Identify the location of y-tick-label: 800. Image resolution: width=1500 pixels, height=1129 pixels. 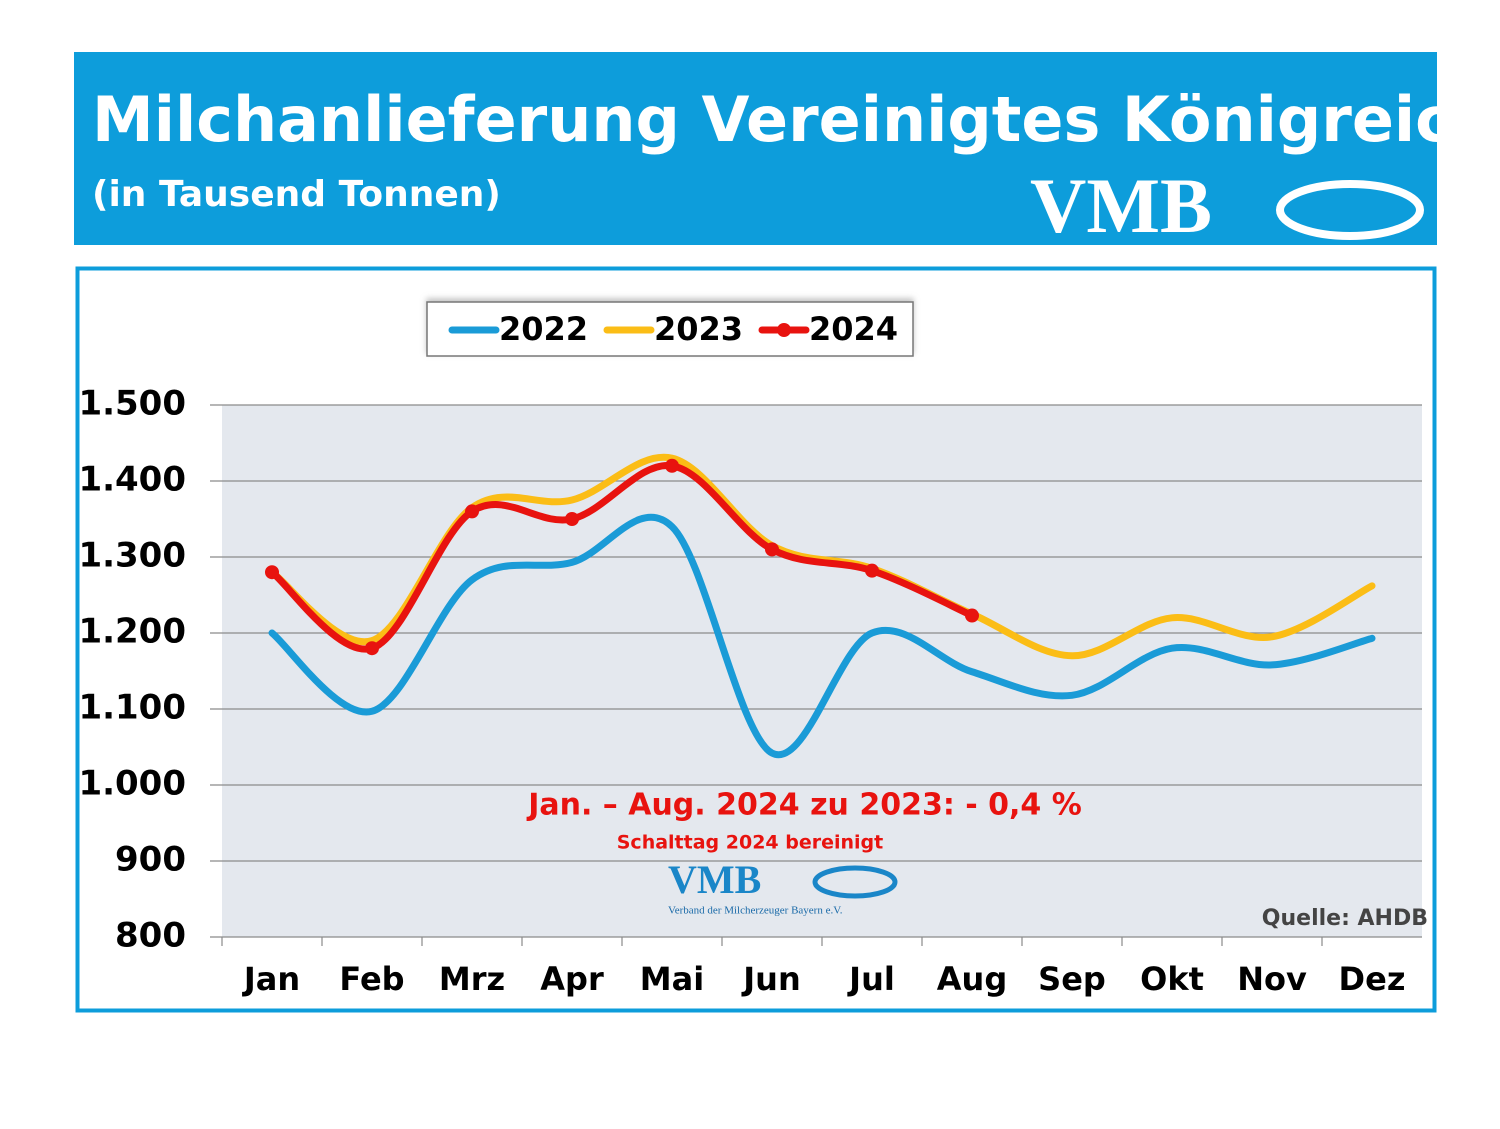
(150, 936).